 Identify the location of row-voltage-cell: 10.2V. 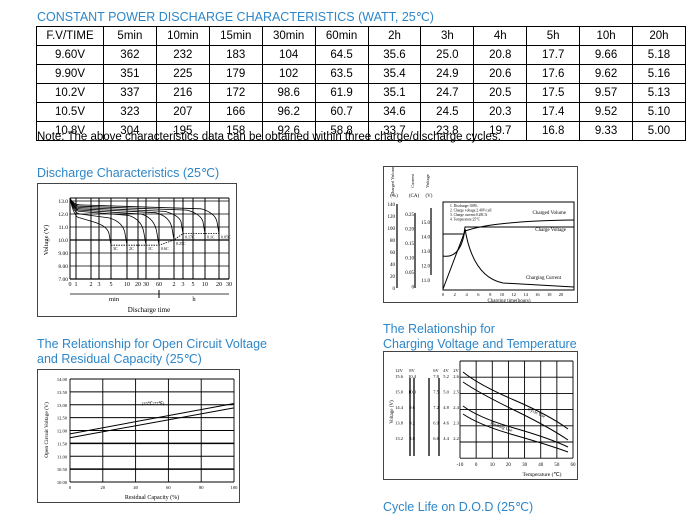
(70, 93).